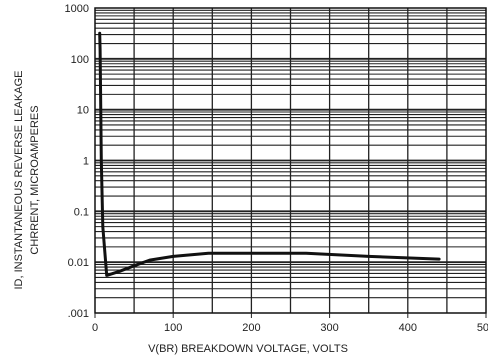 The height and width of the screenshot is (358, 488). Describe the element at coordinates (329, 328) in the screenshot. I see `x-tick-label: 300` at that location.